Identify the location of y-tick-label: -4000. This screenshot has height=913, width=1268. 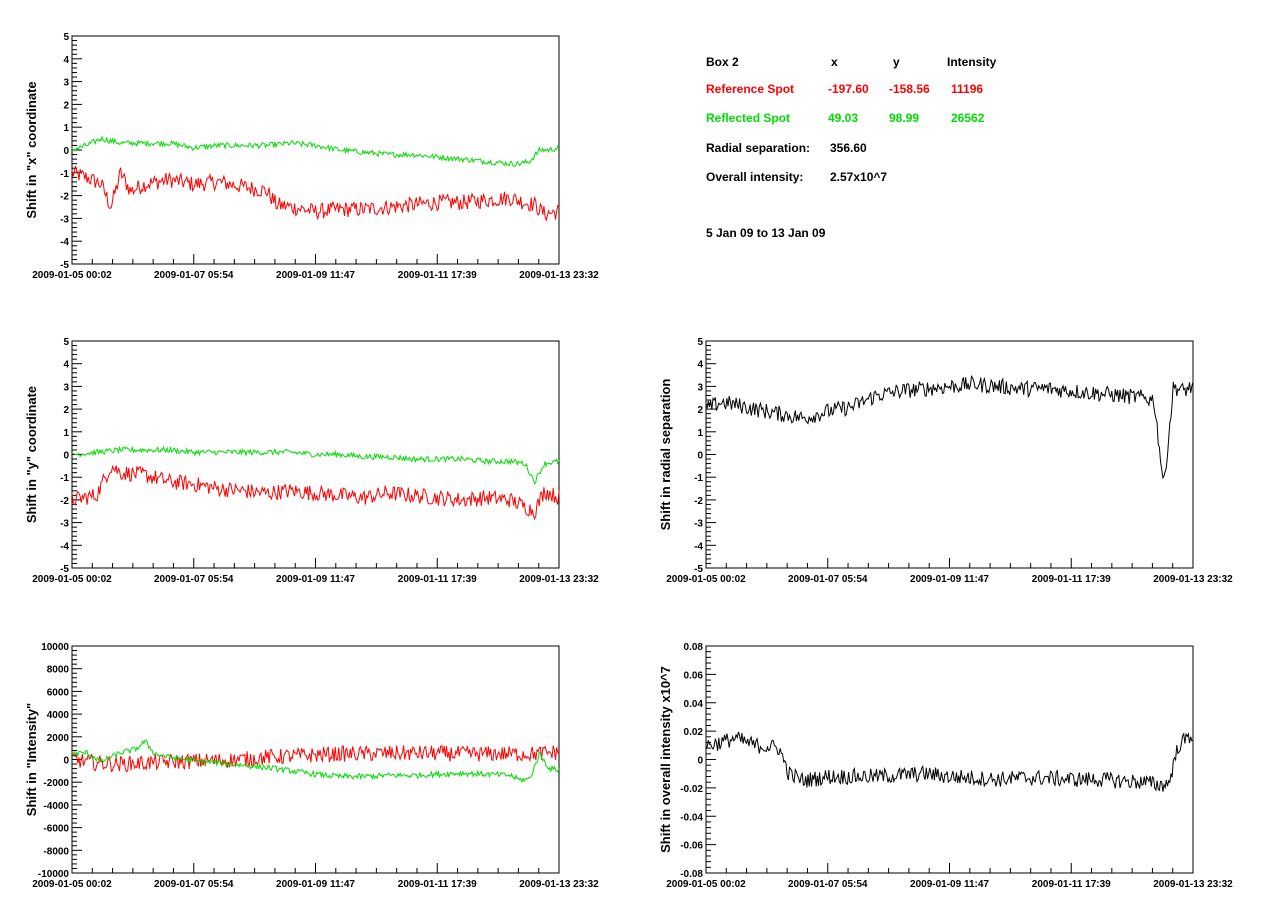
(56, 806).